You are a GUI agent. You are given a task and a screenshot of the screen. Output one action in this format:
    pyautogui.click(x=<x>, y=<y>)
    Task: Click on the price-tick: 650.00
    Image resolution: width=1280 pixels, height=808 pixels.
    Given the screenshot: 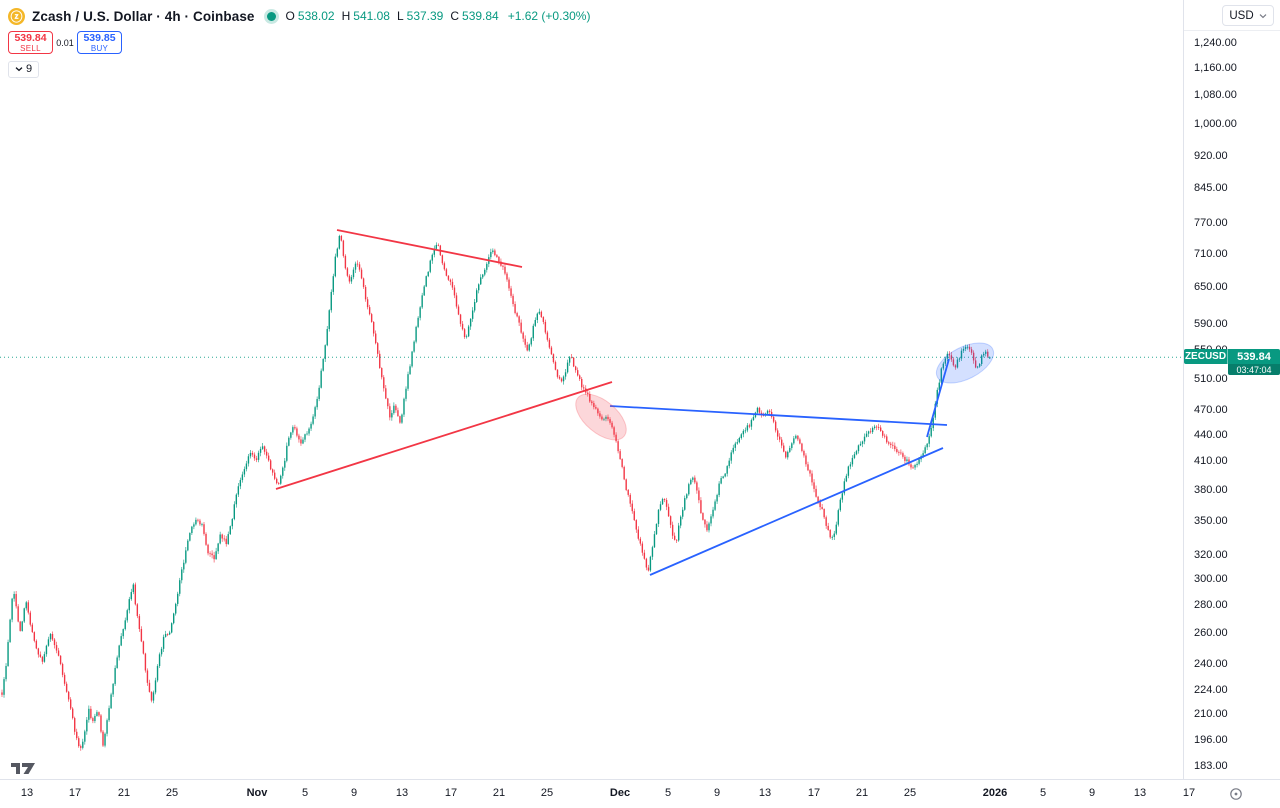 What is the action you would take?
    pyautogui.click(x=1211, y=287)
    